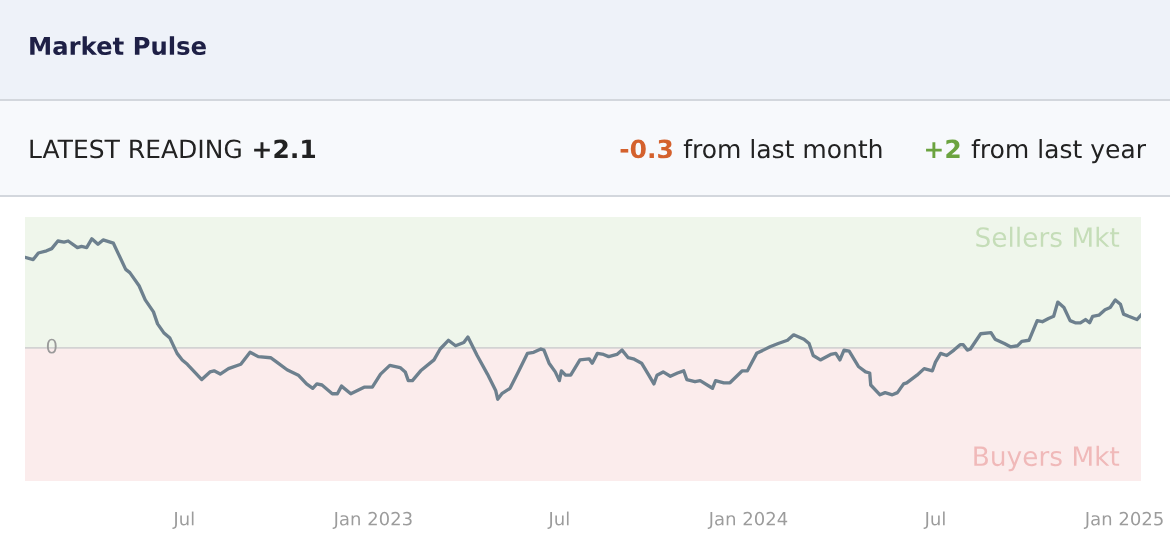  Describe the element at coordinates (646, 149) in the screenshot. I see `text: -0.3` at that location.